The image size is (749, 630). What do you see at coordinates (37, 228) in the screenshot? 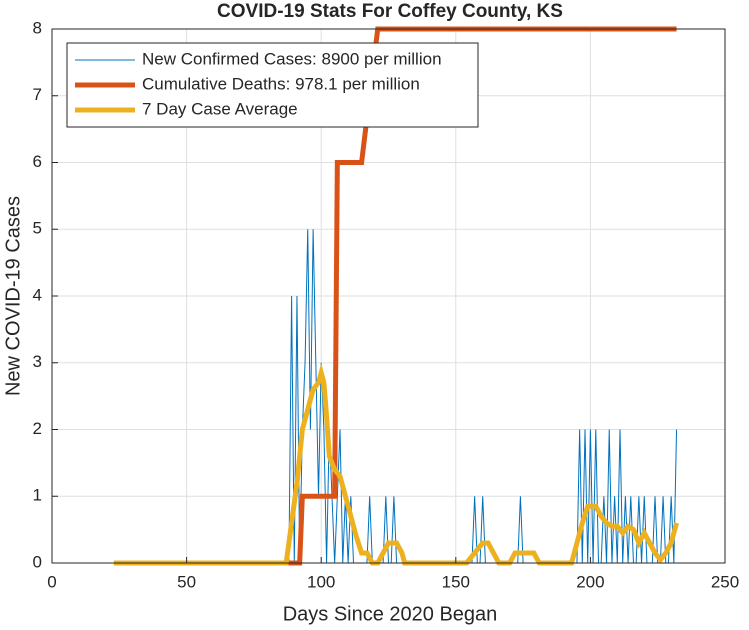
I see `y-tick-label: 5` at bounding box center [37, 228].